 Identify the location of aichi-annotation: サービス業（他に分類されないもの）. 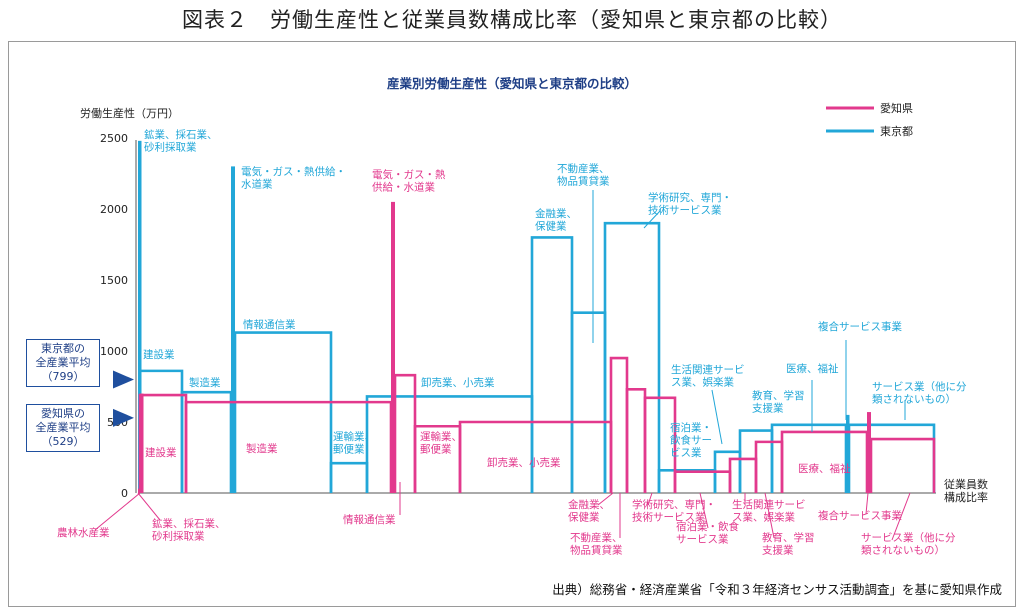
(908, 544).